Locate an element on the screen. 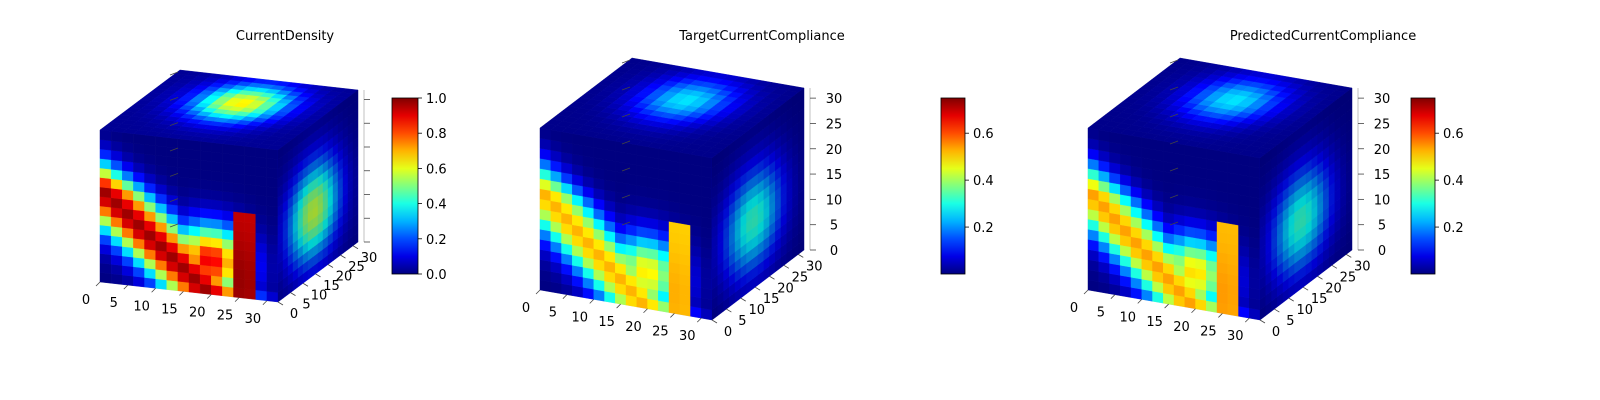  x-tick-label: 5 is located at coordinates (553, 313).